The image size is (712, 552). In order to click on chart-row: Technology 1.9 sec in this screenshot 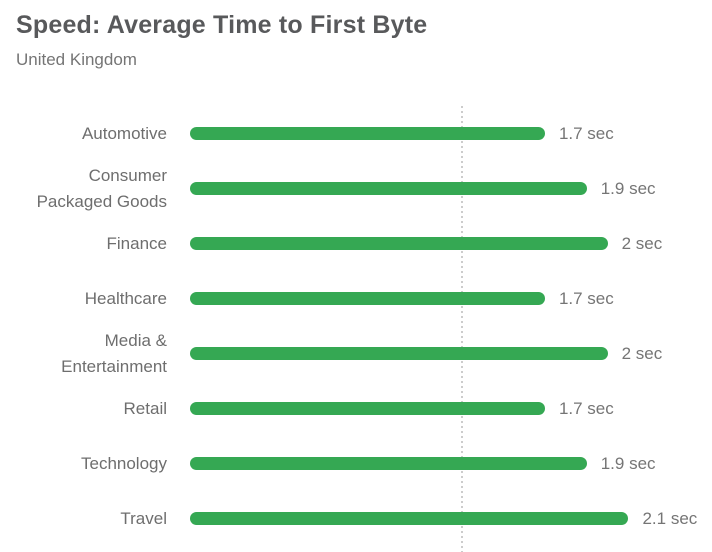, I will do `click(364, 463)`.